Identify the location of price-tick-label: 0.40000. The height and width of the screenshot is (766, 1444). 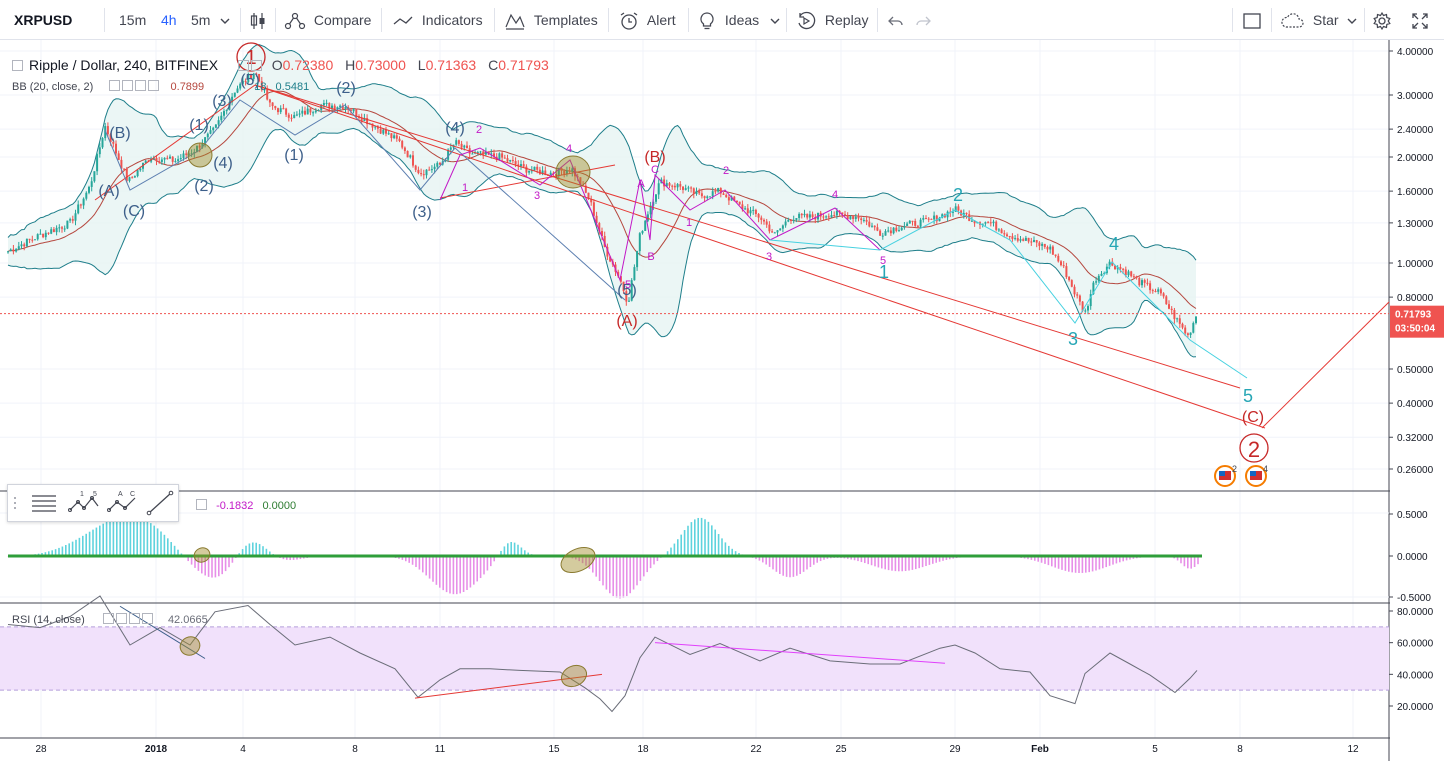
(1415, 404).